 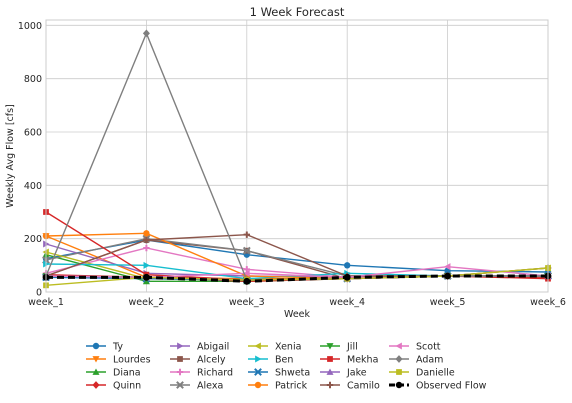 I want to click on x-tick-label: week_3, so click(x=247, y=302).